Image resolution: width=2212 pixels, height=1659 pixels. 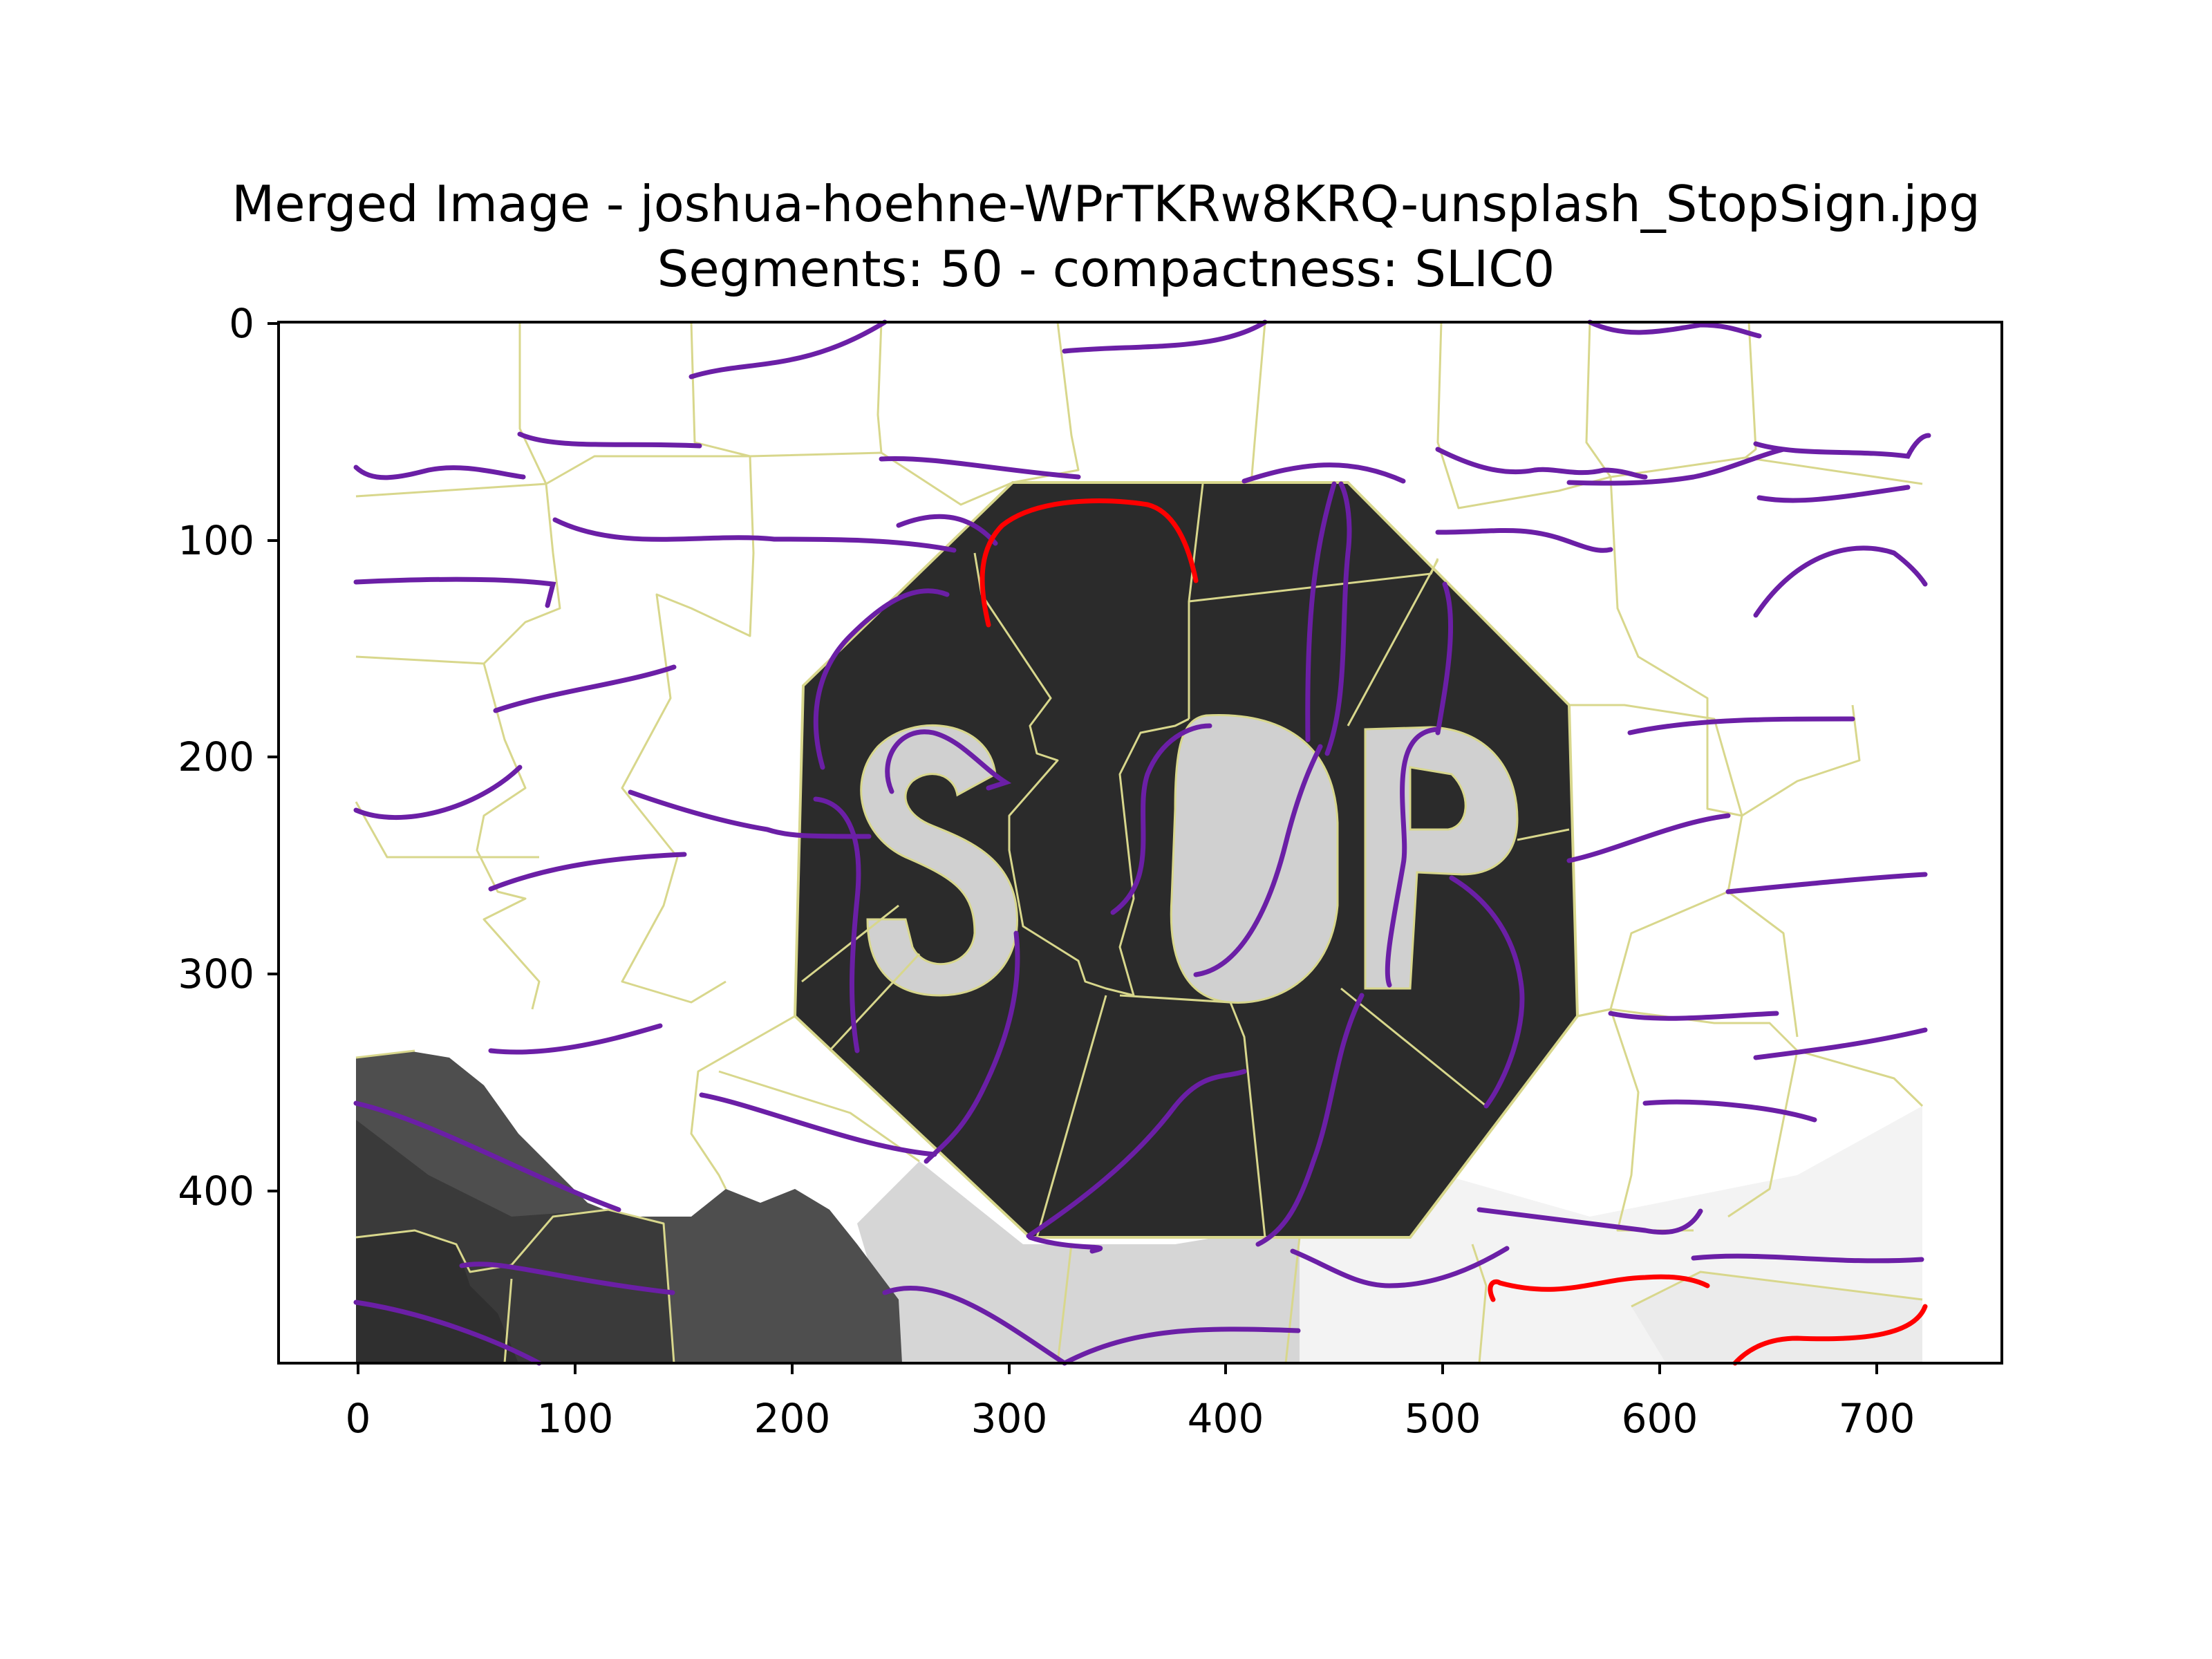 What do you see at coordinates (575, 1418) in the screenshot?
I see `x-tick-label: 100` at bounding box center [575, 1418].